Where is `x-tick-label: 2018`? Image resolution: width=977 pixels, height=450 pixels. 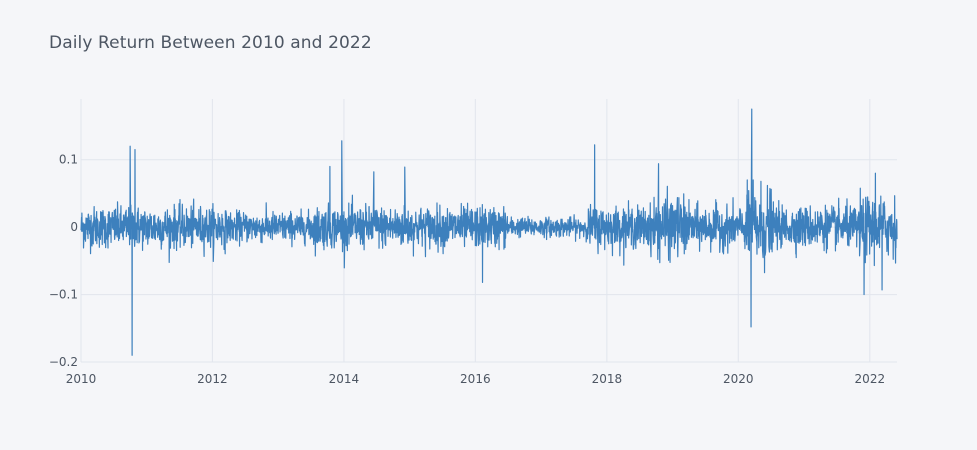 x-tick-label: 2018 is located at coordinates (607, 379).